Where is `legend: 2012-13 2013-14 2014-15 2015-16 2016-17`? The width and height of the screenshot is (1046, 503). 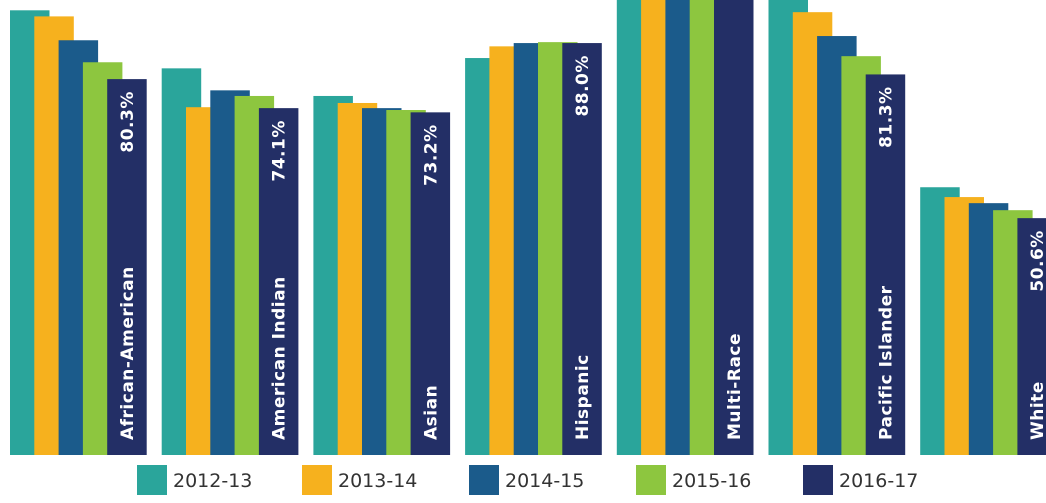
legend: 2012-13 2013-14 2014-15 2015-16 2016-17 is located at coordinates (527, 480).